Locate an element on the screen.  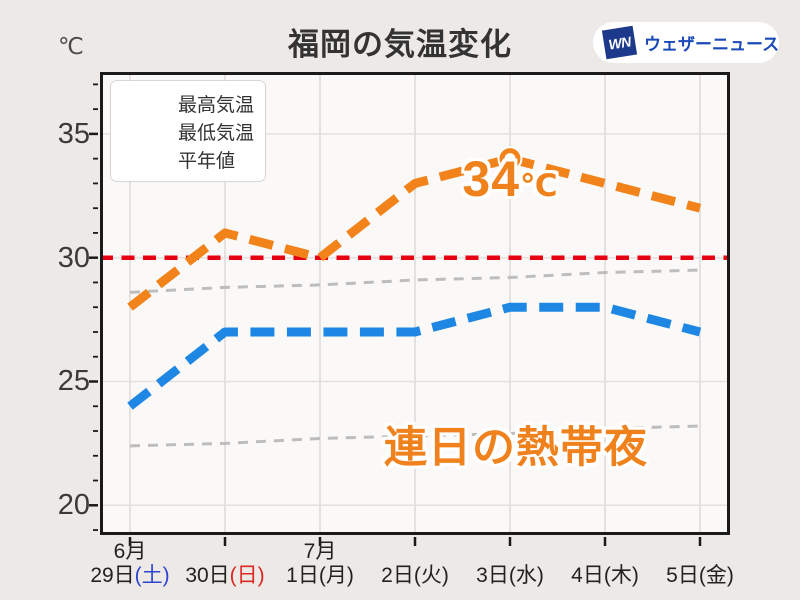
legend-item-normal: 平年値 is located at coordinates (188, 159).